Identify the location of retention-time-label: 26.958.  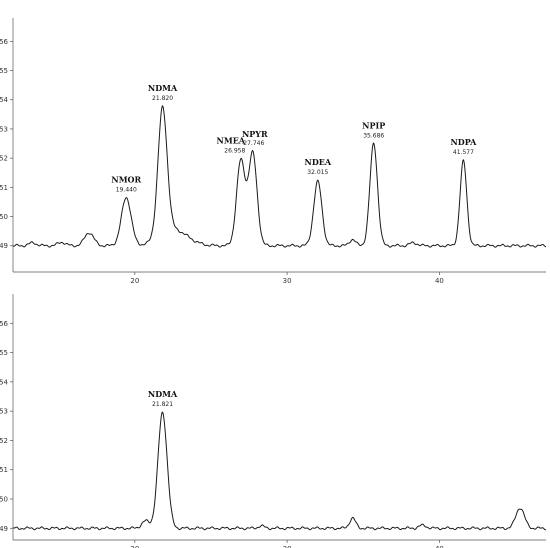
(234, 151).